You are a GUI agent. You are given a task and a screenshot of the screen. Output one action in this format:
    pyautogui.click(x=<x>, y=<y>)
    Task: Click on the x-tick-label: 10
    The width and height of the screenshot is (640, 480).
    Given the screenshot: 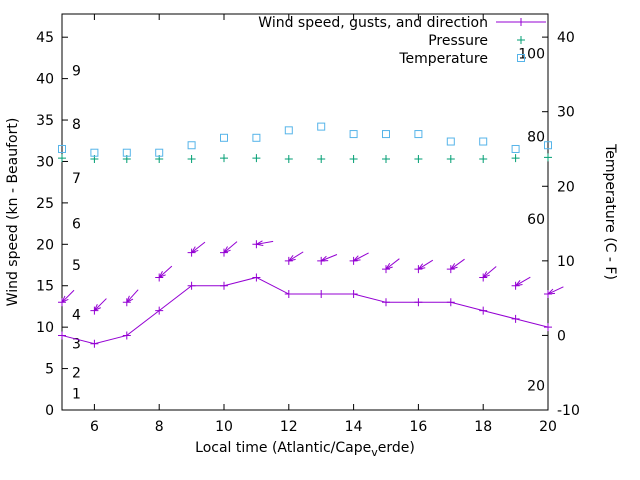 What is the action you would take?
    pyautogui.click(x=224, y=427)
    